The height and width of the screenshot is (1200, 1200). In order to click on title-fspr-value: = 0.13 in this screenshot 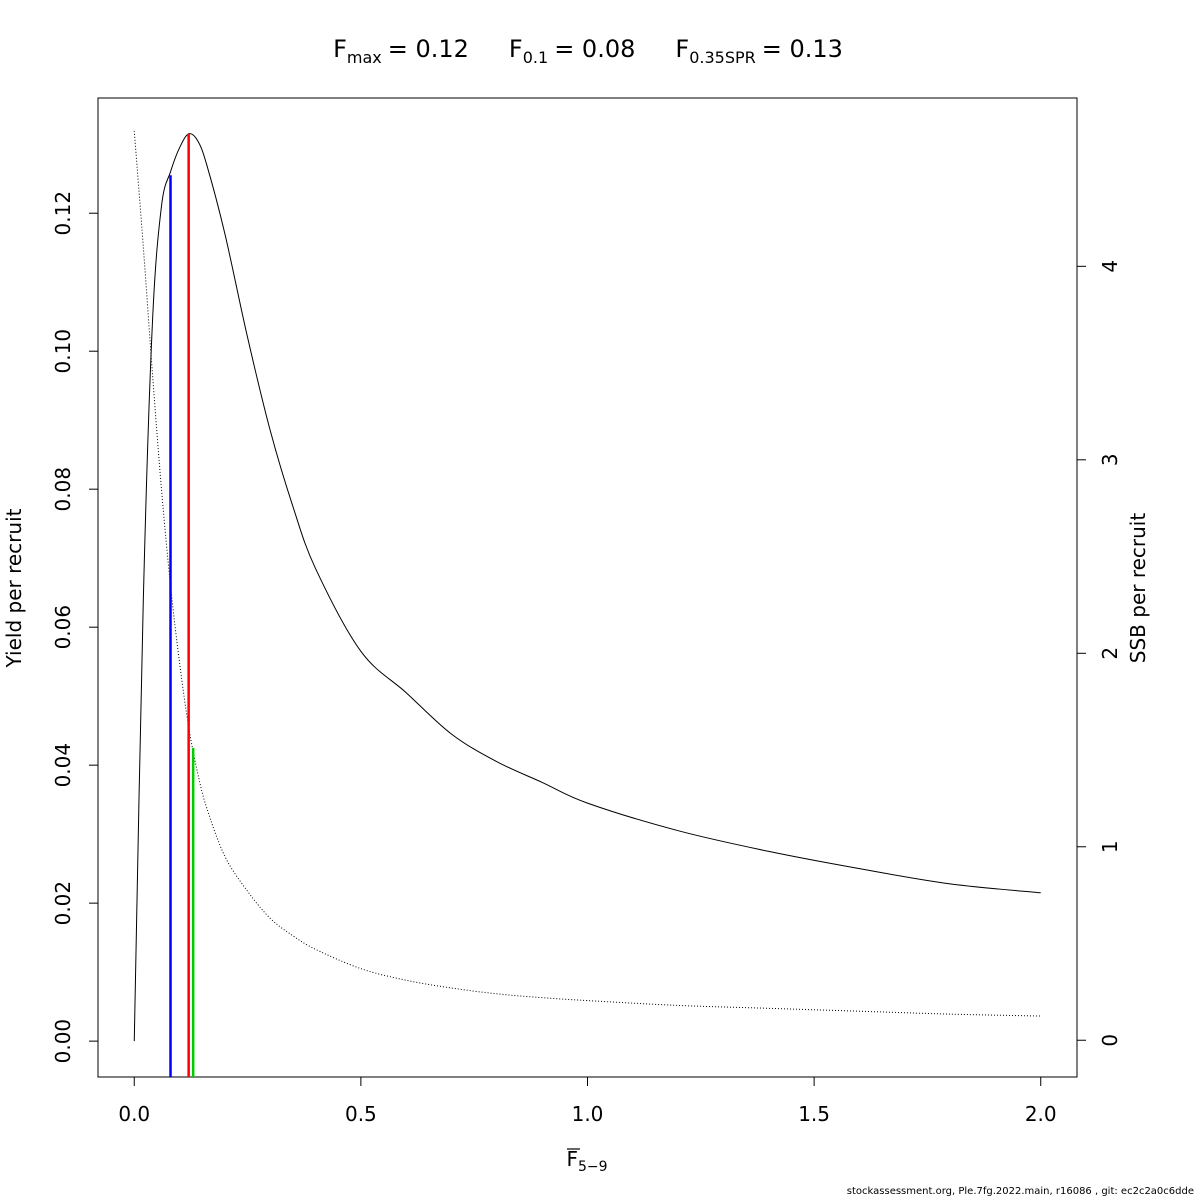, I will do `click(802, 49)`.